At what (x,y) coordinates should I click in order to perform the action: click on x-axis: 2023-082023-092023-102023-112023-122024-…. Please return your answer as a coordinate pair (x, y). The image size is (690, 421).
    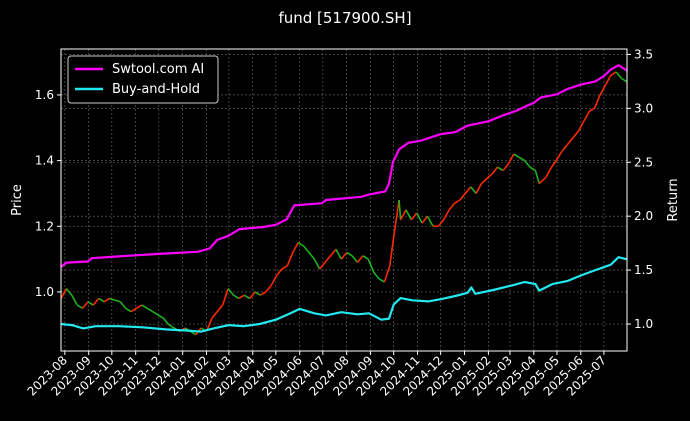
    Looking at the image, I should click on (317, 375).